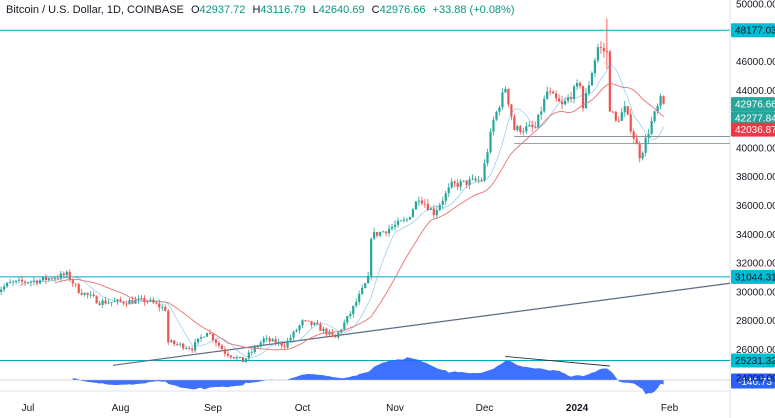  Describe the element at coordinates (755, 264) in the screenshot. I see `price-tick-label: 32000.00` at that location.